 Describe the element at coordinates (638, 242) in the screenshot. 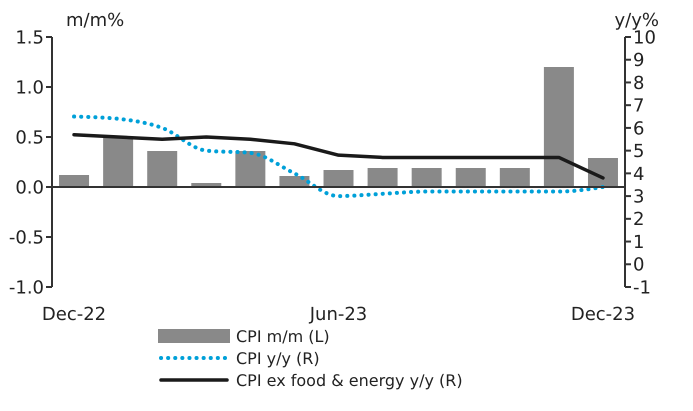

I see `y2-tick-label: 1` at that location.